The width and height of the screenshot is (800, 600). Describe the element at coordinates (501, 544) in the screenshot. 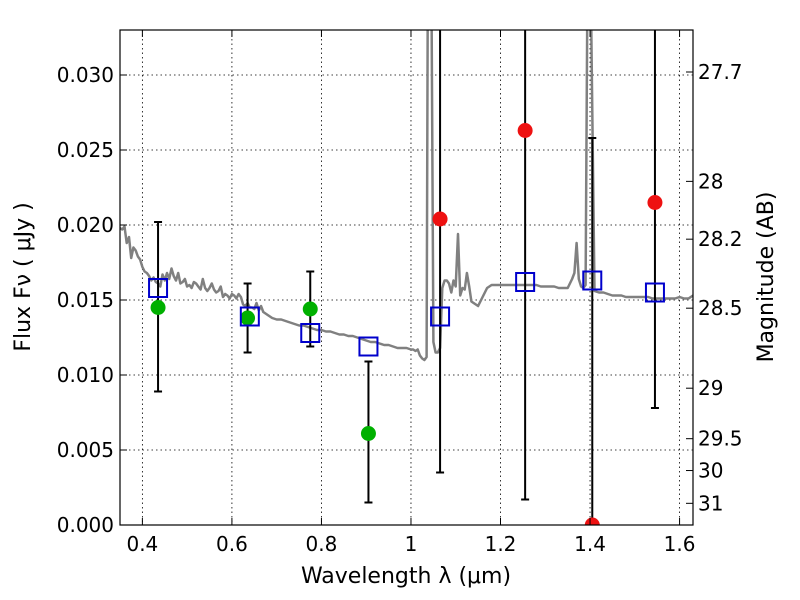

I see `x-tick-label: 1.2` at that location.